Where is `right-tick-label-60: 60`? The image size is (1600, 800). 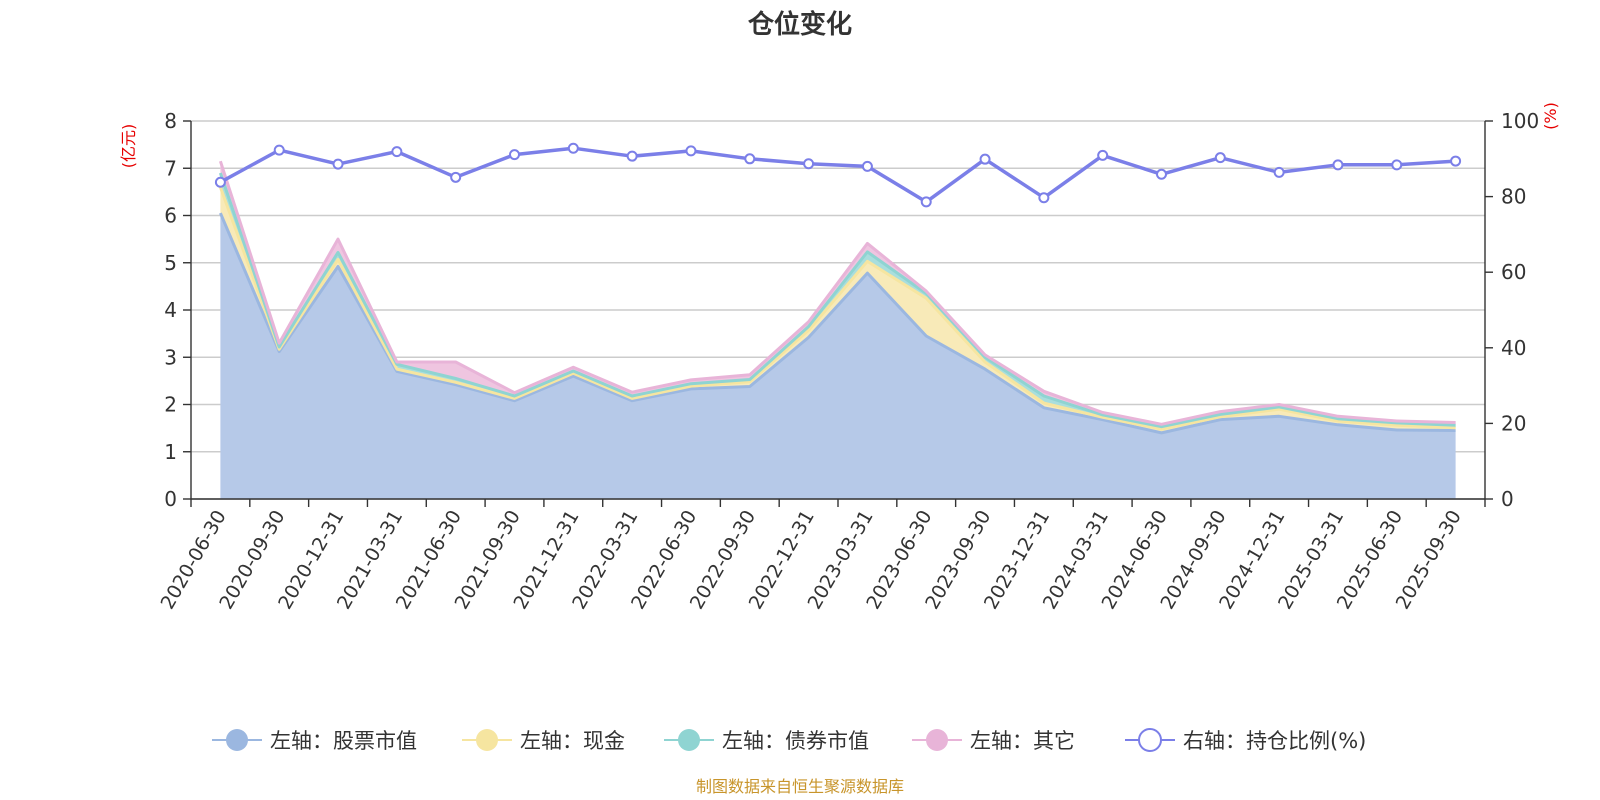
right-tick-label-60: 60 is located at coordinates (1513, 272).